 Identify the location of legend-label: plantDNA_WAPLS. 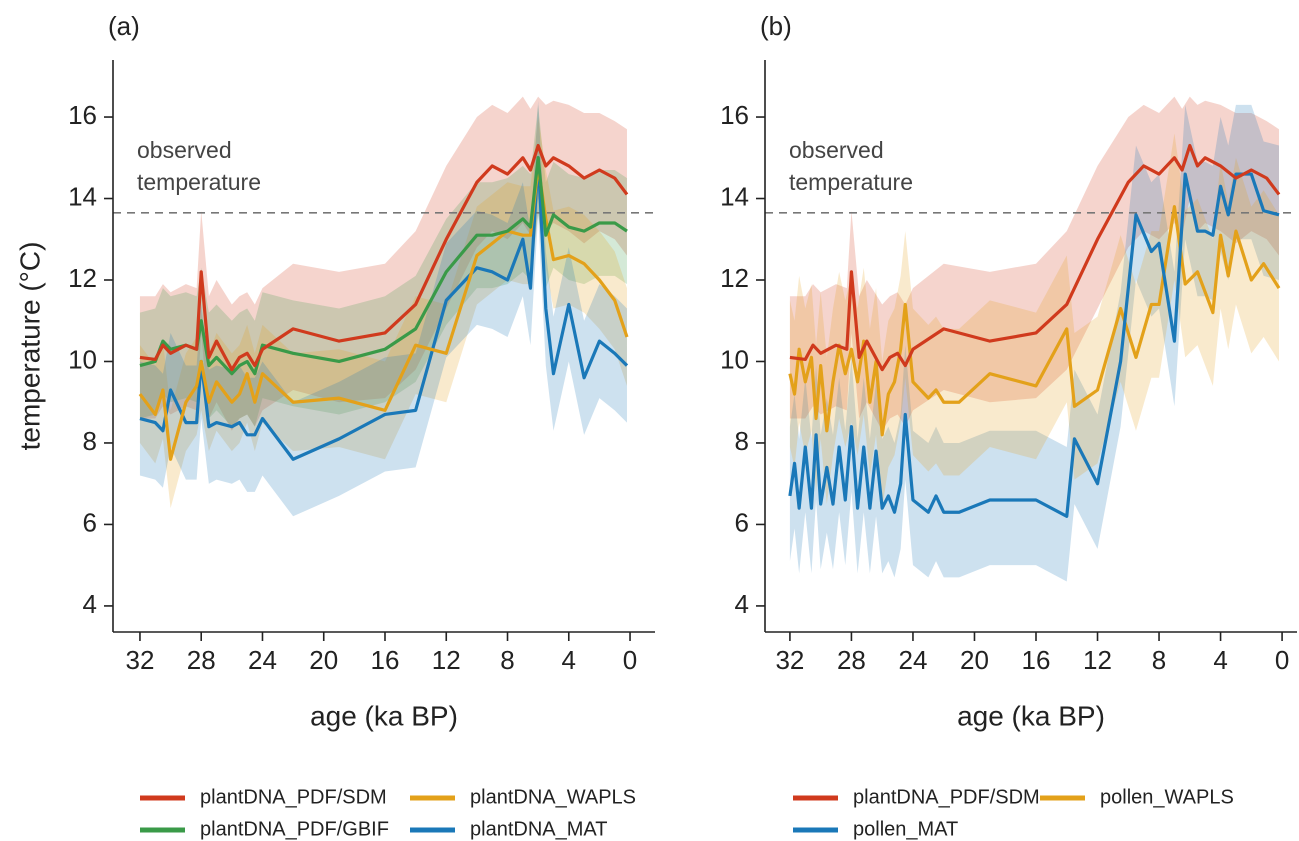
(553, 797).